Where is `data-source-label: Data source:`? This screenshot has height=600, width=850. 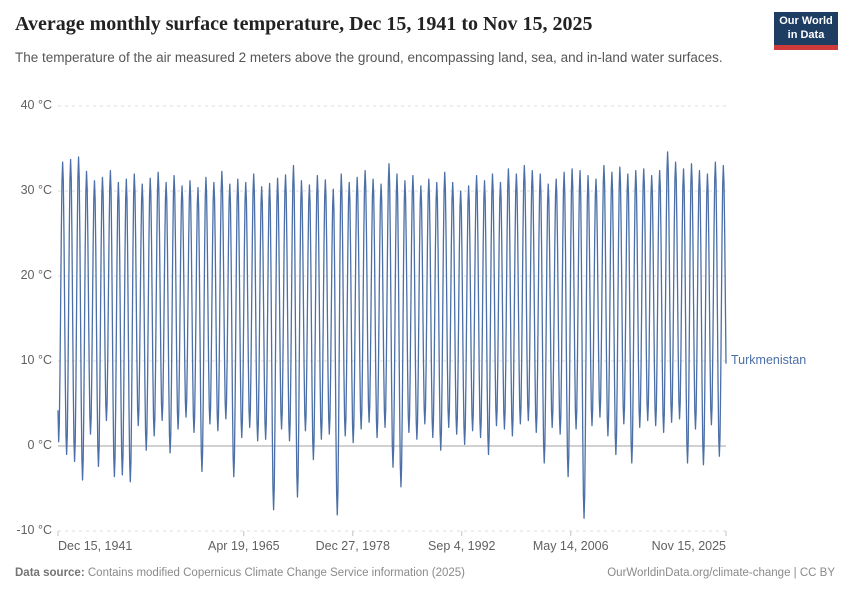 data-source-label: Data source: is located at coordinates (50, 573).